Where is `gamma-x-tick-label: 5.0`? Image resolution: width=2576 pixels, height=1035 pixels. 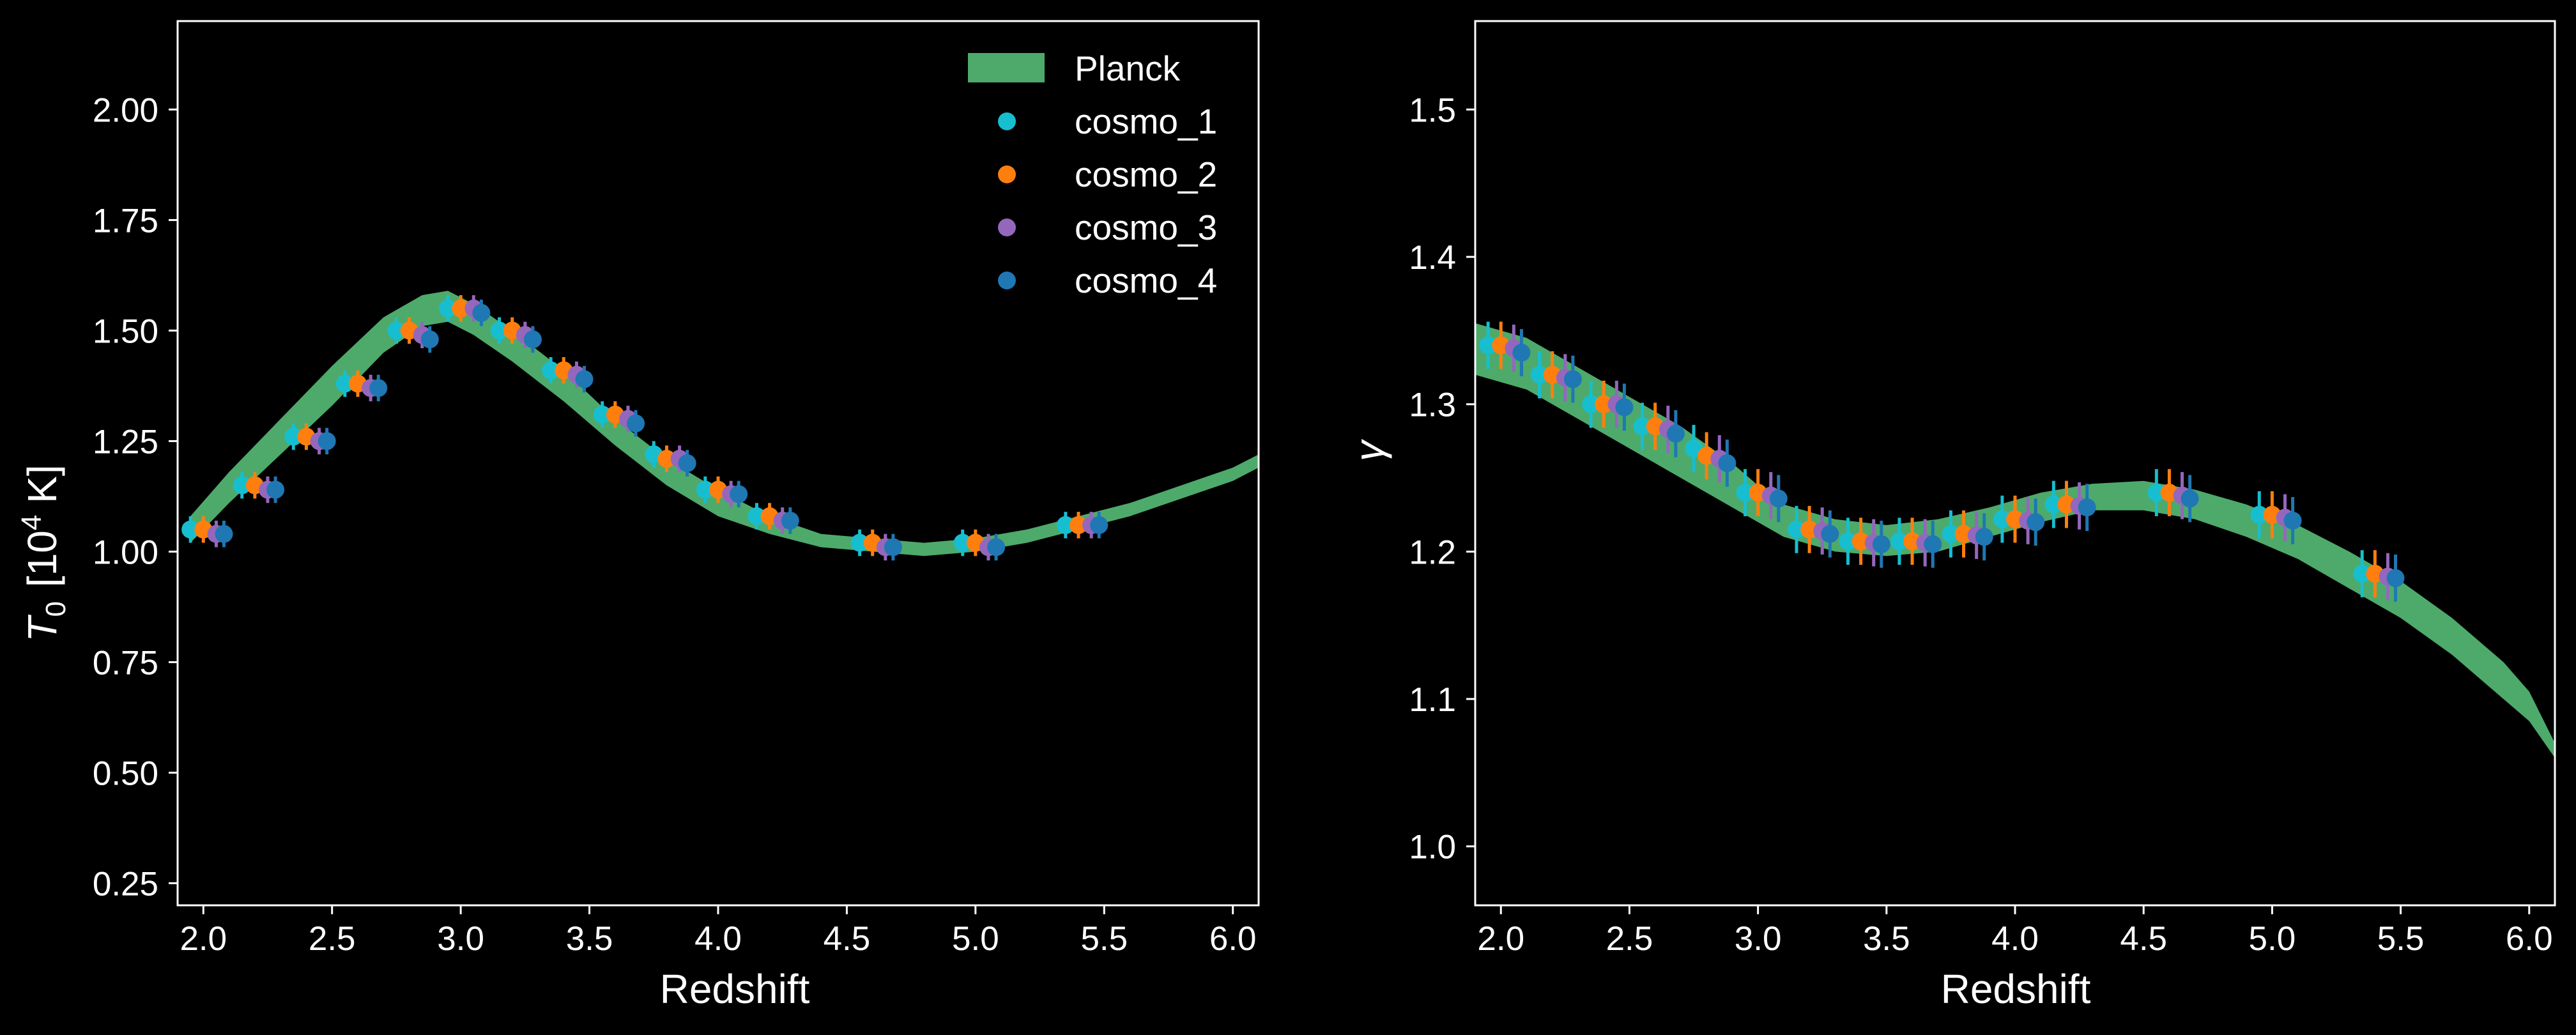
gamma-x-tick-label: 5.0 is located at coordinates (2272, 939).